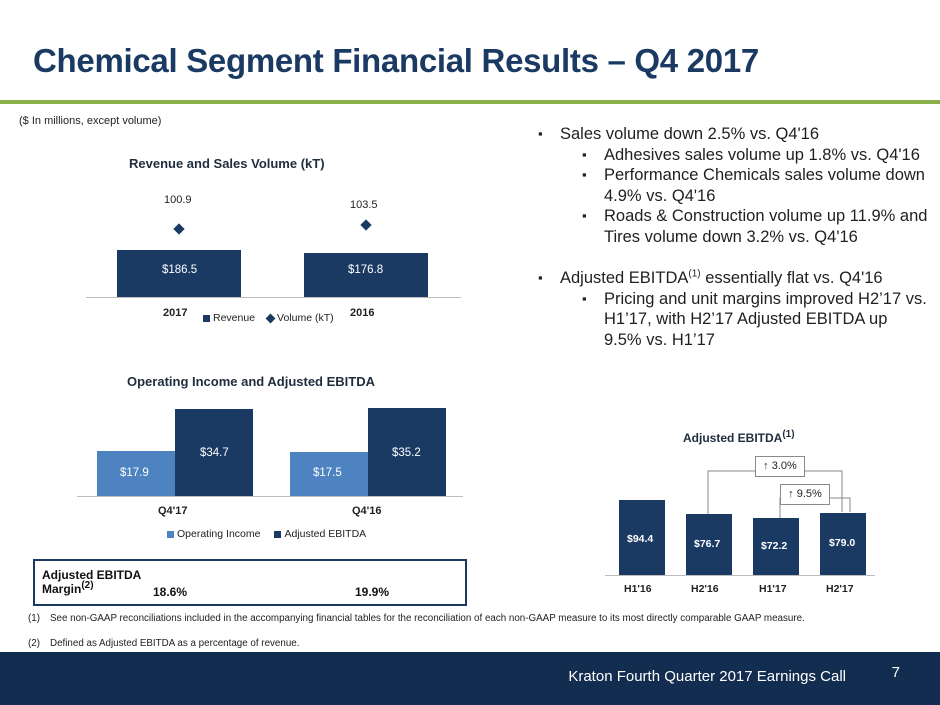  Describe the element at coordinates (90, 121) in the screenshot. I see `units-note: ($ In millions, except volume)` at that location.